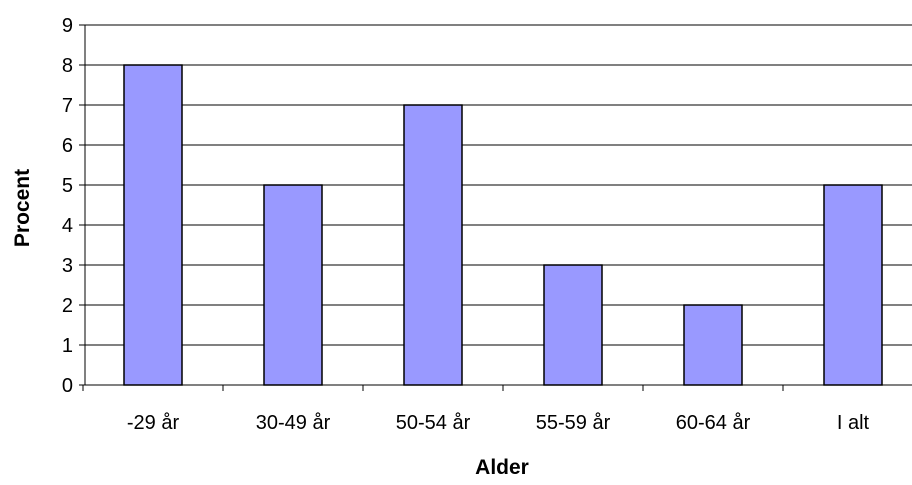 The width and height of the screenshot is (912, 485). What do you see at coordinates (502, 467) in the screenshot?
I see `x-axis-title: Alder` at bounding box center [502, 467].